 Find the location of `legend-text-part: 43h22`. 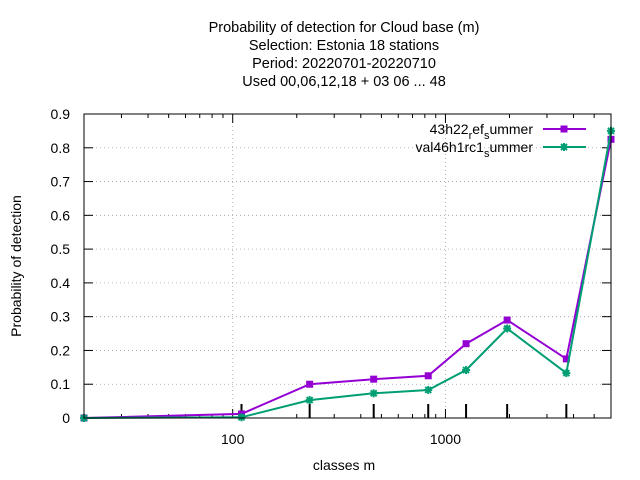

legend-text-part: 43h22 is located at coordinates (449, 129).